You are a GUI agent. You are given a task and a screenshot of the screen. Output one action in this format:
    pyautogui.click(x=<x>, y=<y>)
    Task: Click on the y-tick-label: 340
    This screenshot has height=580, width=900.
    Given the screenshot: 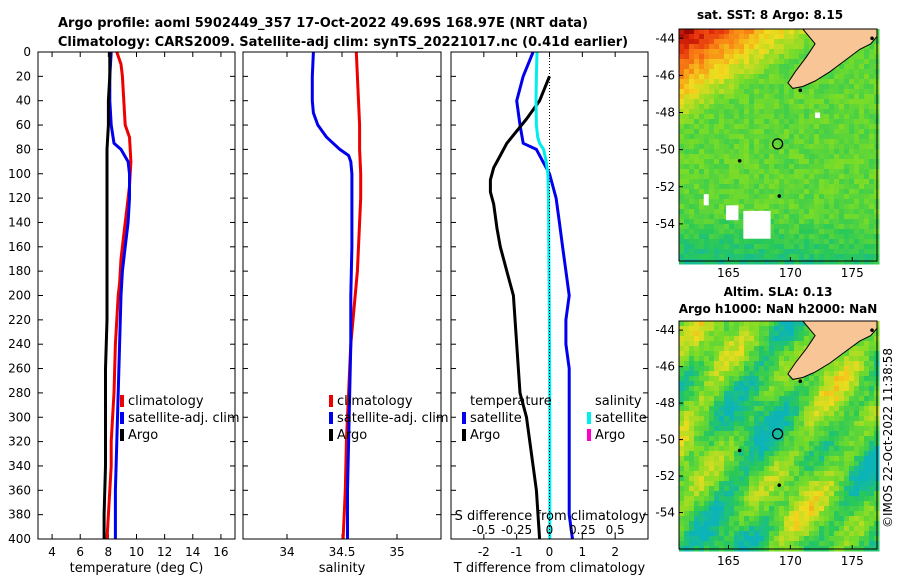 What is the action you would take?
    pyautogui.click(x=19, y=466)
    